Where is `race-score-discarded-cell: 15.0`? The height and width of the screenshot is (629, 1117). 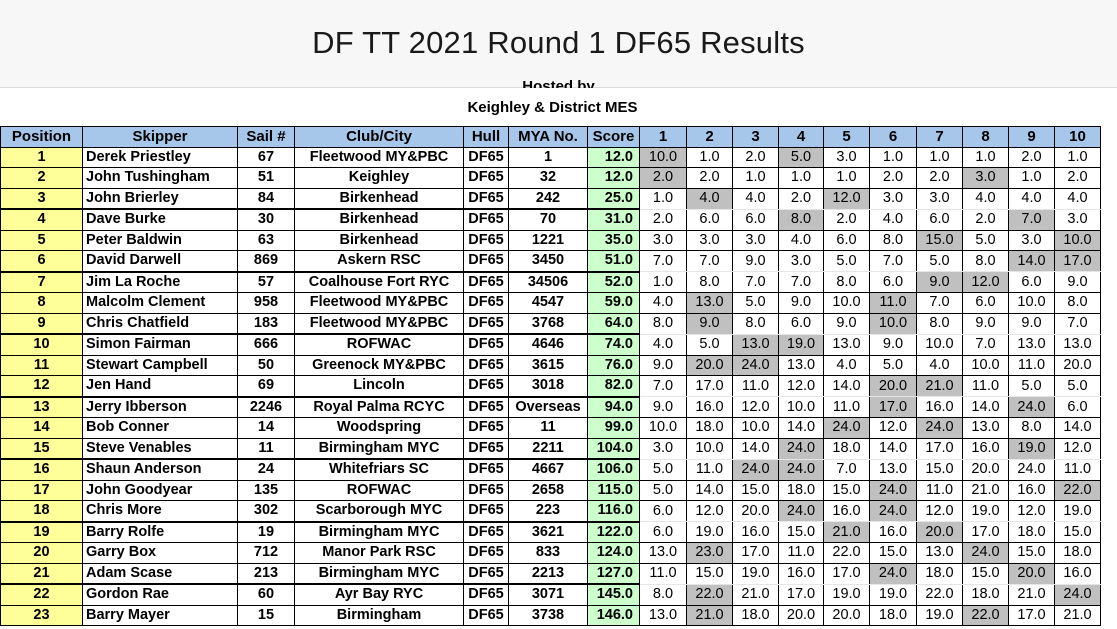 race-score-discarded-cell: 15.0 is located at coordinates (939, 240).